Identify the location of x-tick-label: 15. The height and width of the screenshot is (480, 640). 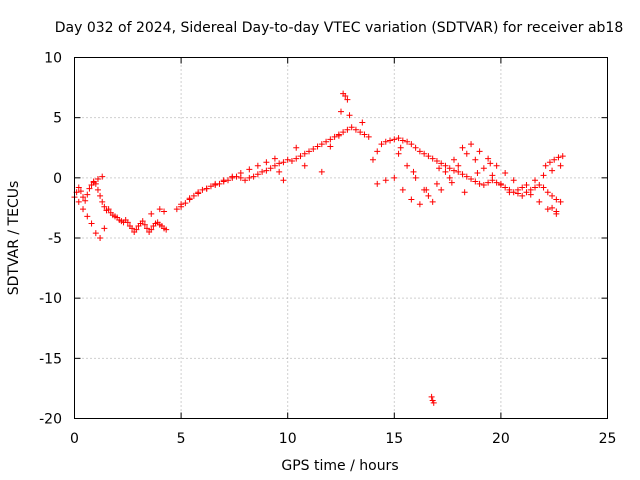
(394, 439).